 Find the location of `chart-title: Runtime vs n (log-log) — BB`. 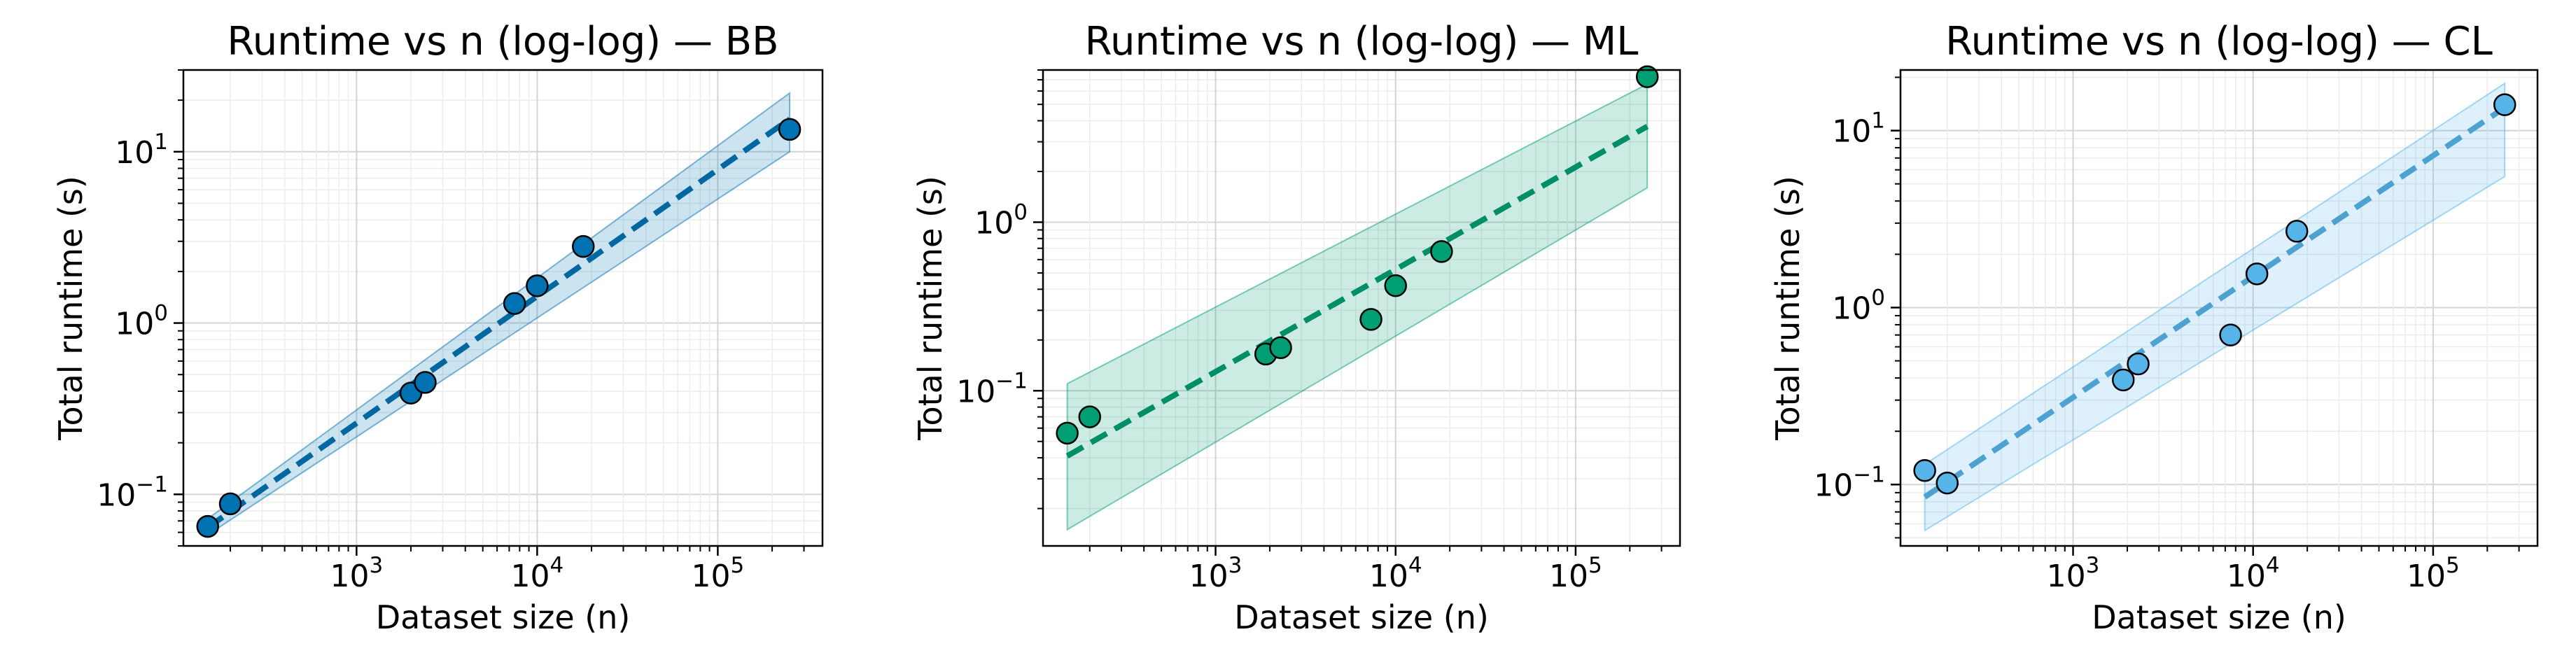

chart-title: Runtime vs n (log-log) — BB is located at coordinates (502, 41).